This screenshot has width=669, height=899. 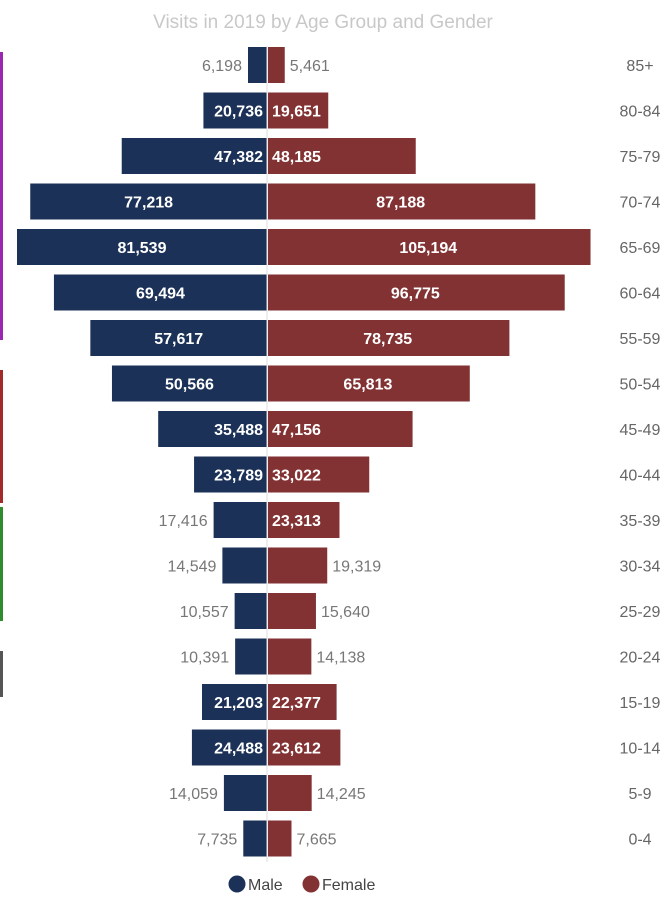 What do you see at coordinates (640, 203) in the screenshot?
I see `category-label: 70-74` at bounding box center [640, 203].